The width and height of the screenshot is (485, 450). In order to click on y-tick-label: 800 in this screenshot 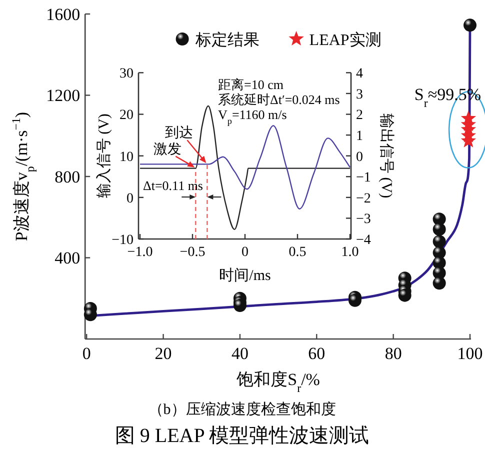, I will do `click(67, 176)`.